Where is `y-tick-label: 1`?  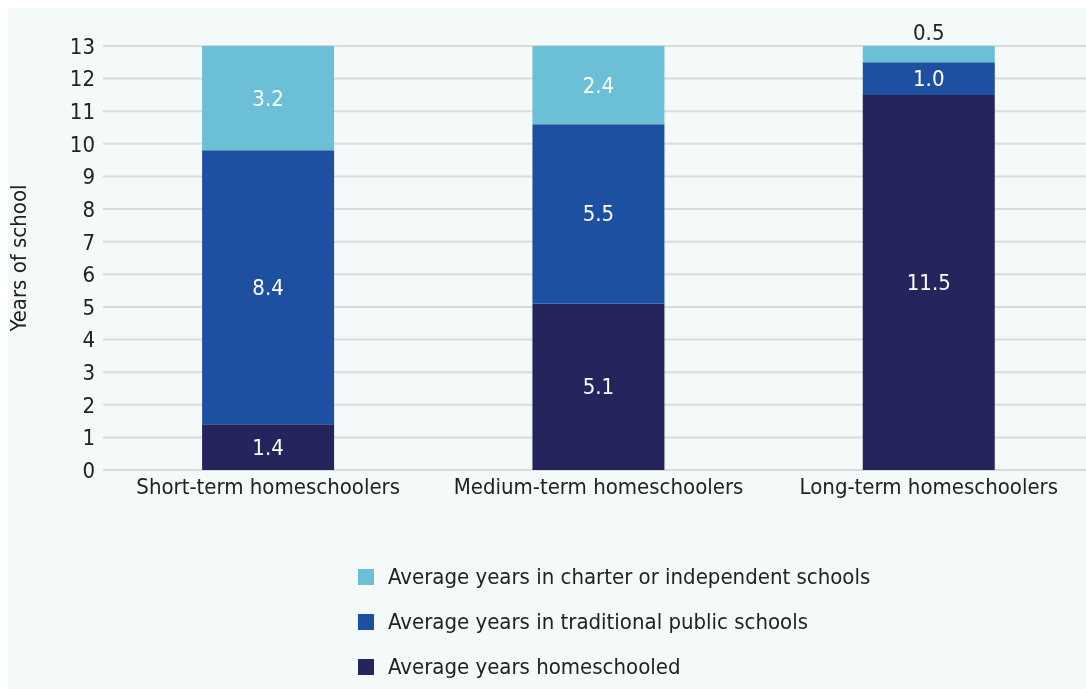 y-tick-label: 1 is located at coordinates (88, 438).